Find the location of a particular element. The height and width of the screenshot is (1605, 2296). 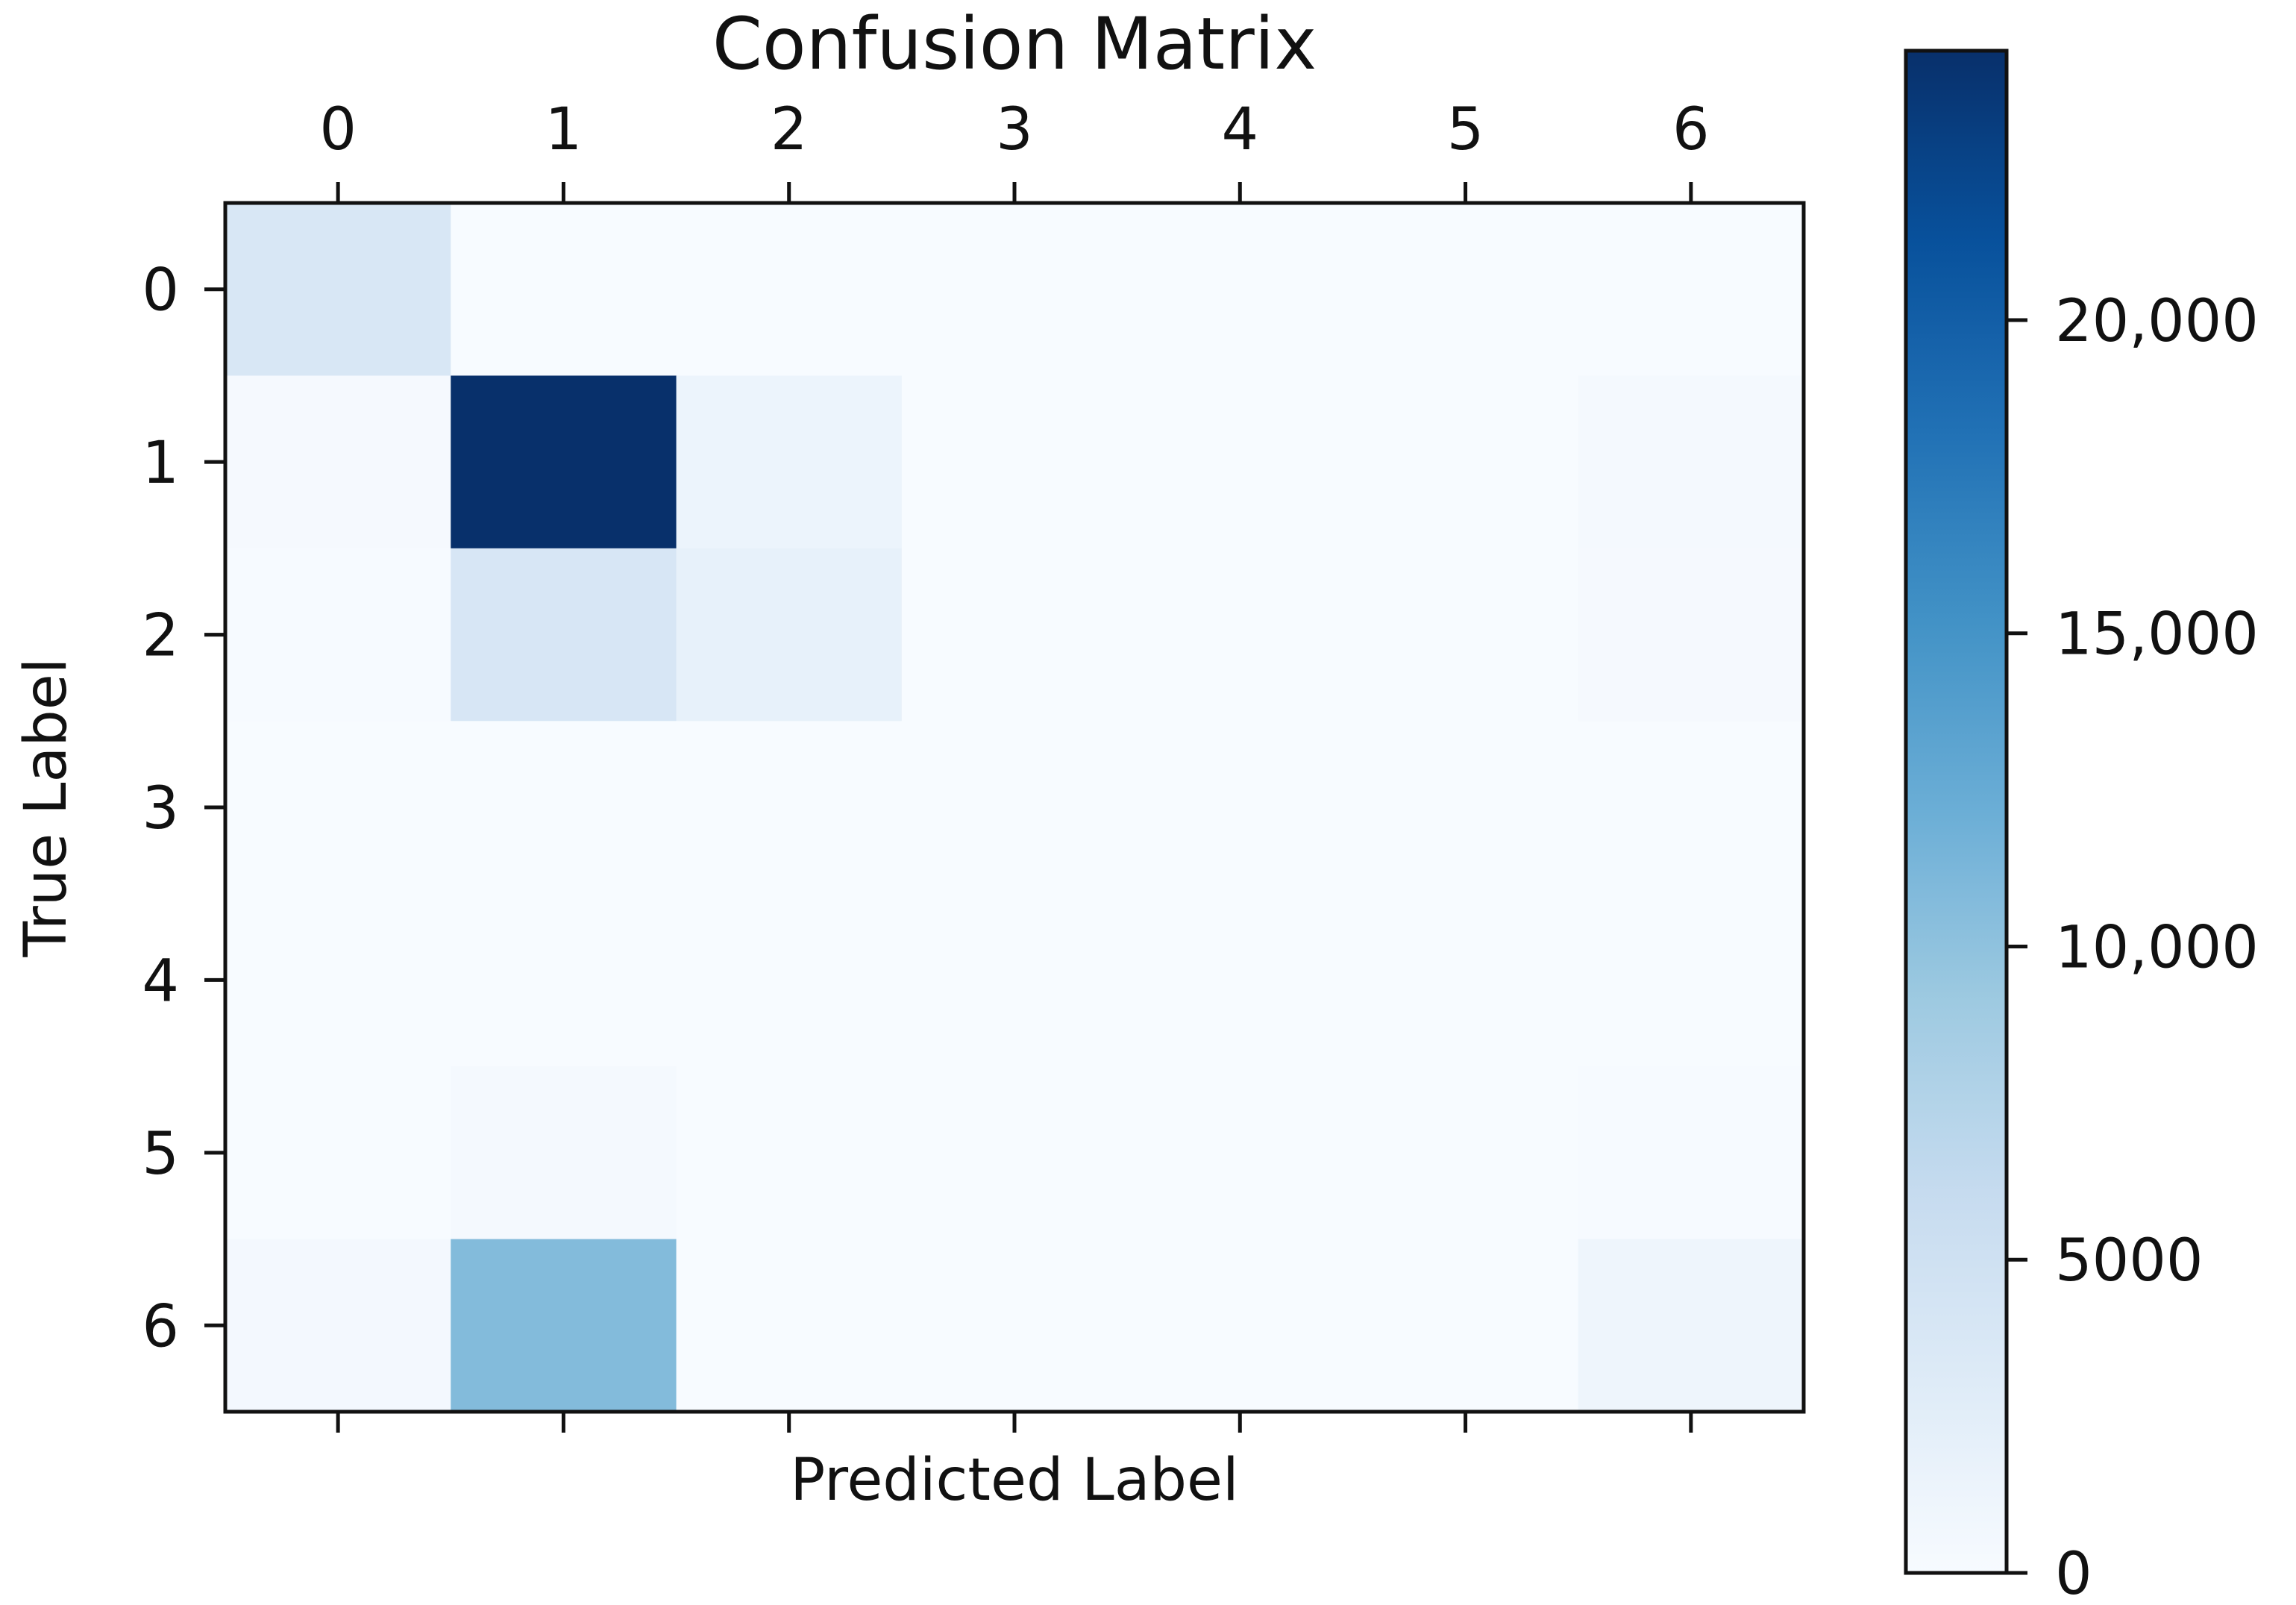

x-tick-label-5: 5 is located at coordinates (1465, 129).